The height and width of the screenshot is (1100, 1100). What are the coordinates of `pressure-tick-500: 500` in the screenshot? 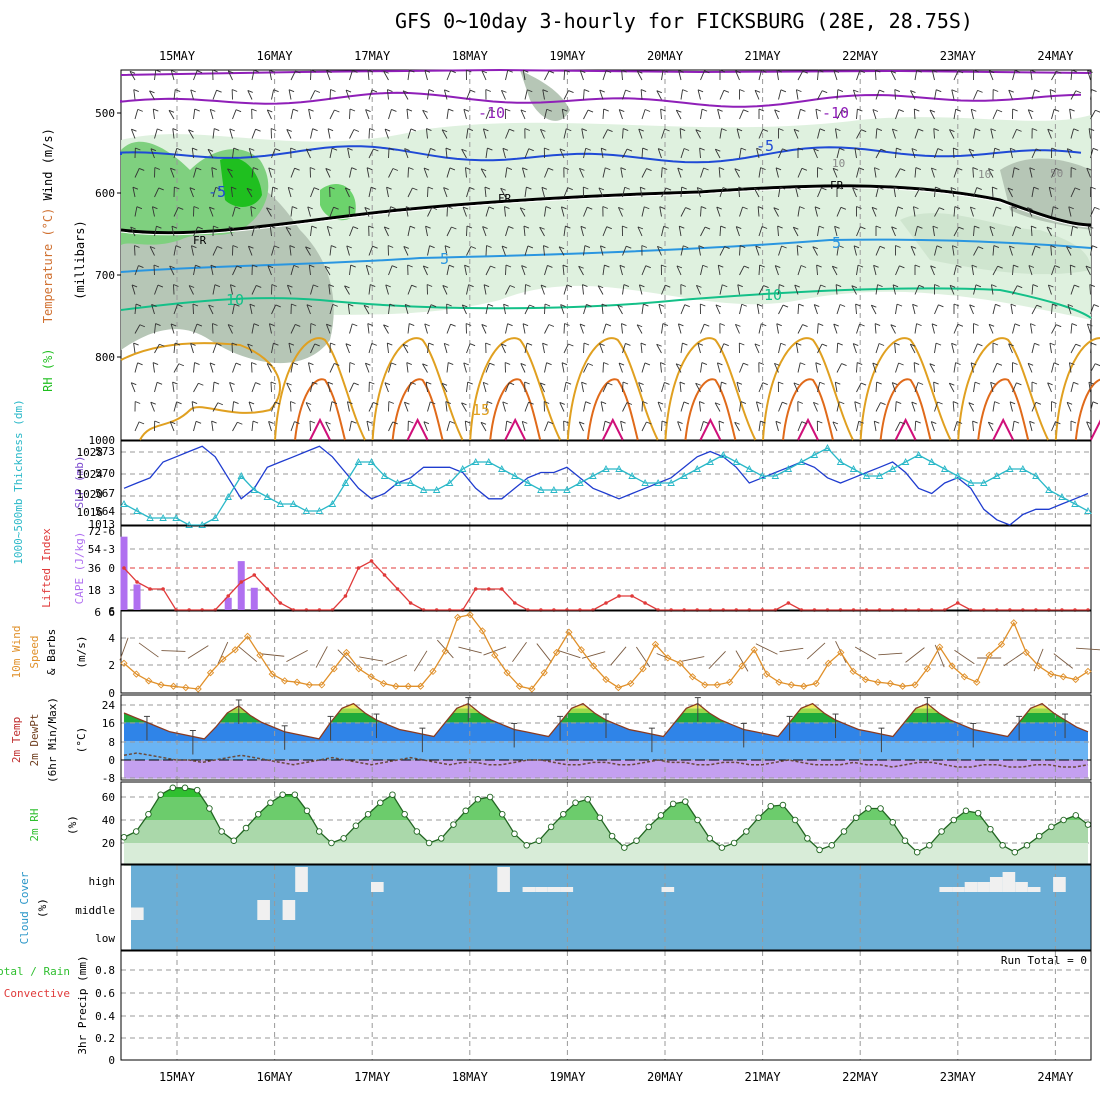 It's located at (105, 113).